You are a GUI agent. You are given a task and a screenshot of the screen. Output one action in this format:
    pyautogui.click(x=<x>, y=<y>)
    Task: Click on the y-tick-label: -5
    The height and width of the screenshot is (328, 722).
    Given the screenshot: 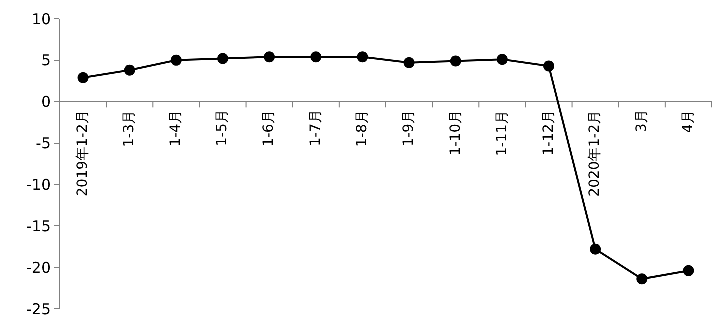 What is the action you would take?
    pyautogui.click(x=43, y=143)
    